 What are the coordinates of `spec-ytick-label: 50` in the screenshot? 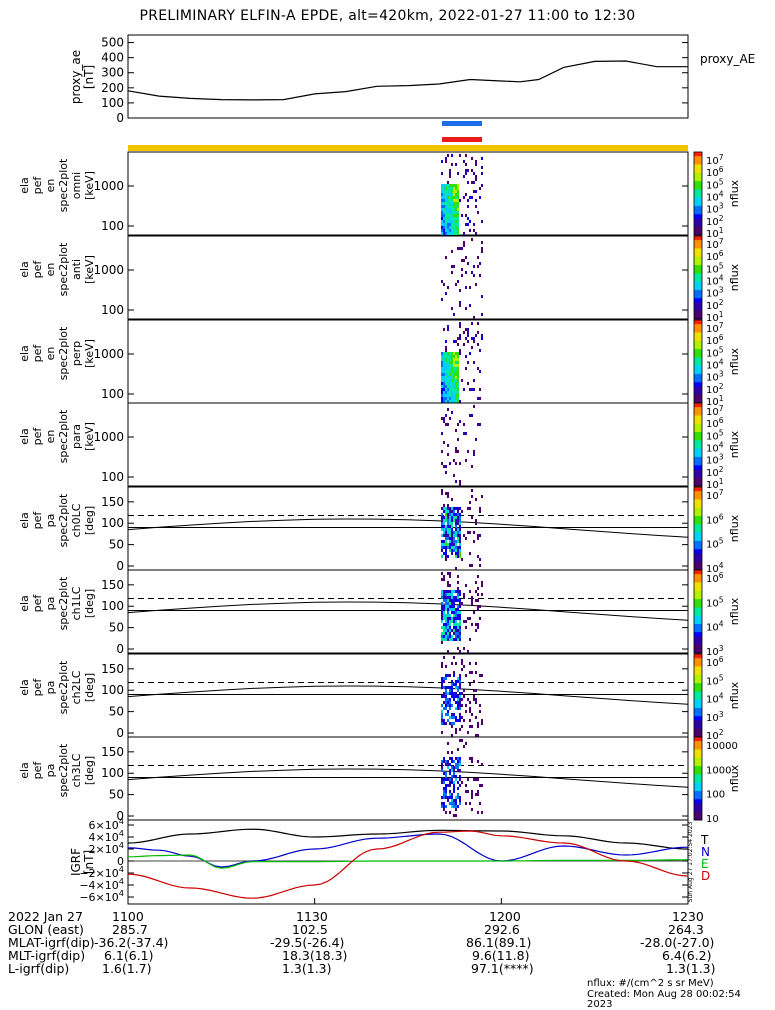 It's located at (116, 712).